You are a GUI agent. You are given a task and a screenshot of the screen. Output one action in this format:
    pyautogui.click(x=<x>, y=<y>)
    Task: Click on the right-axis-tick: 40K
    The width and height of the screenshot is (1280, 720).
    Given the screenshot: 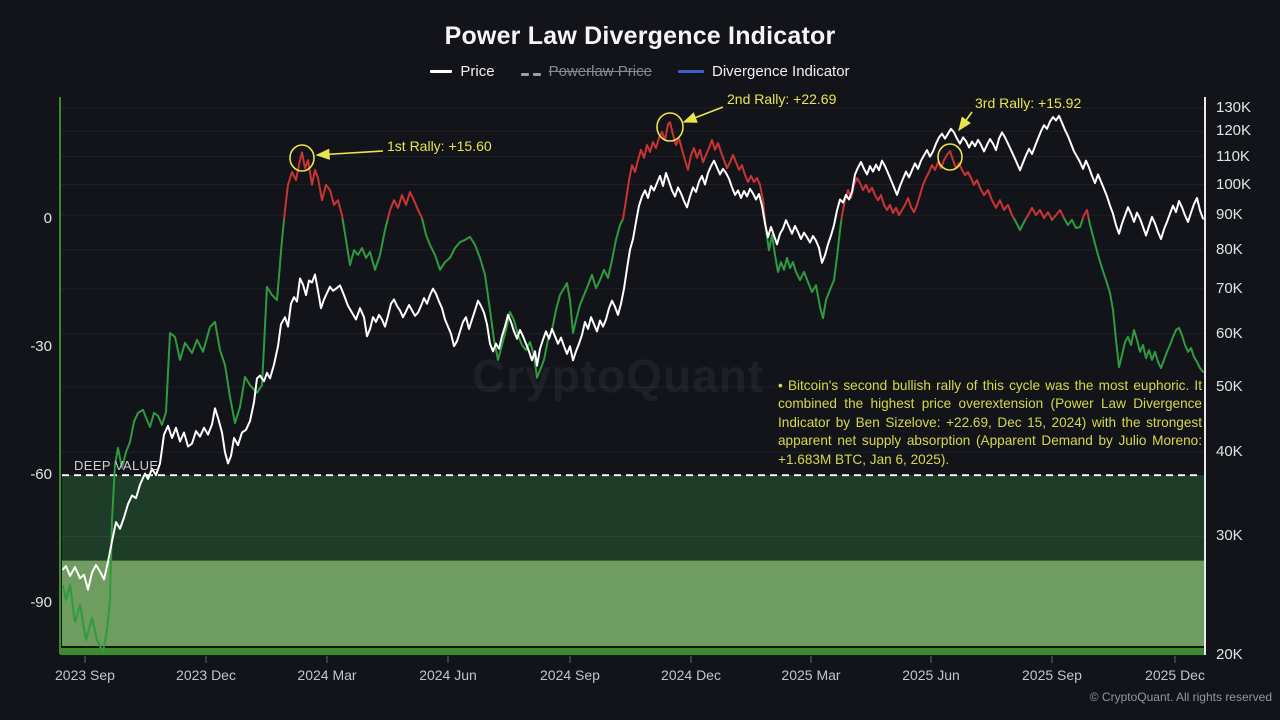 What is the action you would take?
    pyautogui.click(x=1229, y=452)
    